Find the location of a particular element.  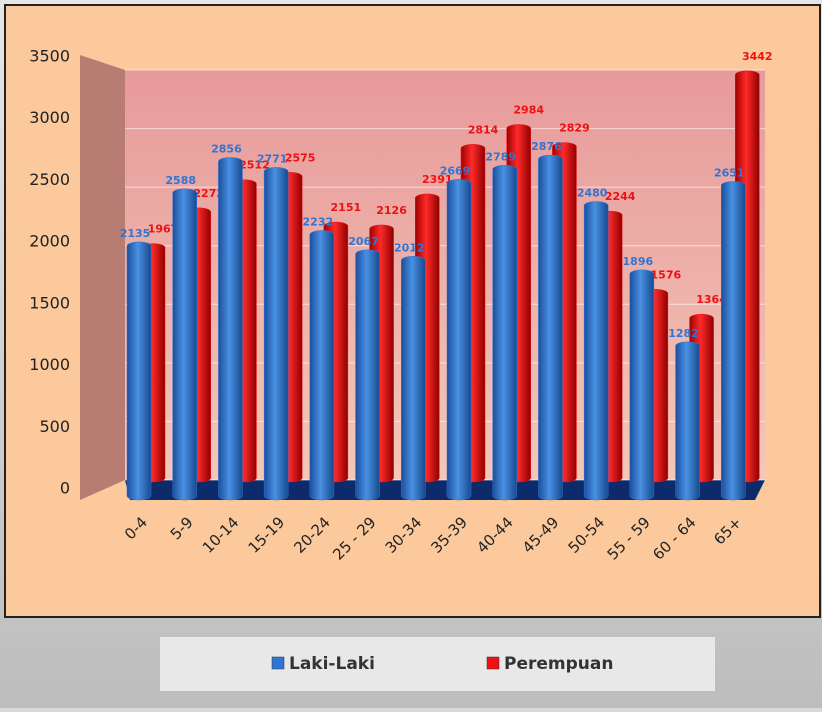

data-label: 2512 is located at coordinates (254, 165).